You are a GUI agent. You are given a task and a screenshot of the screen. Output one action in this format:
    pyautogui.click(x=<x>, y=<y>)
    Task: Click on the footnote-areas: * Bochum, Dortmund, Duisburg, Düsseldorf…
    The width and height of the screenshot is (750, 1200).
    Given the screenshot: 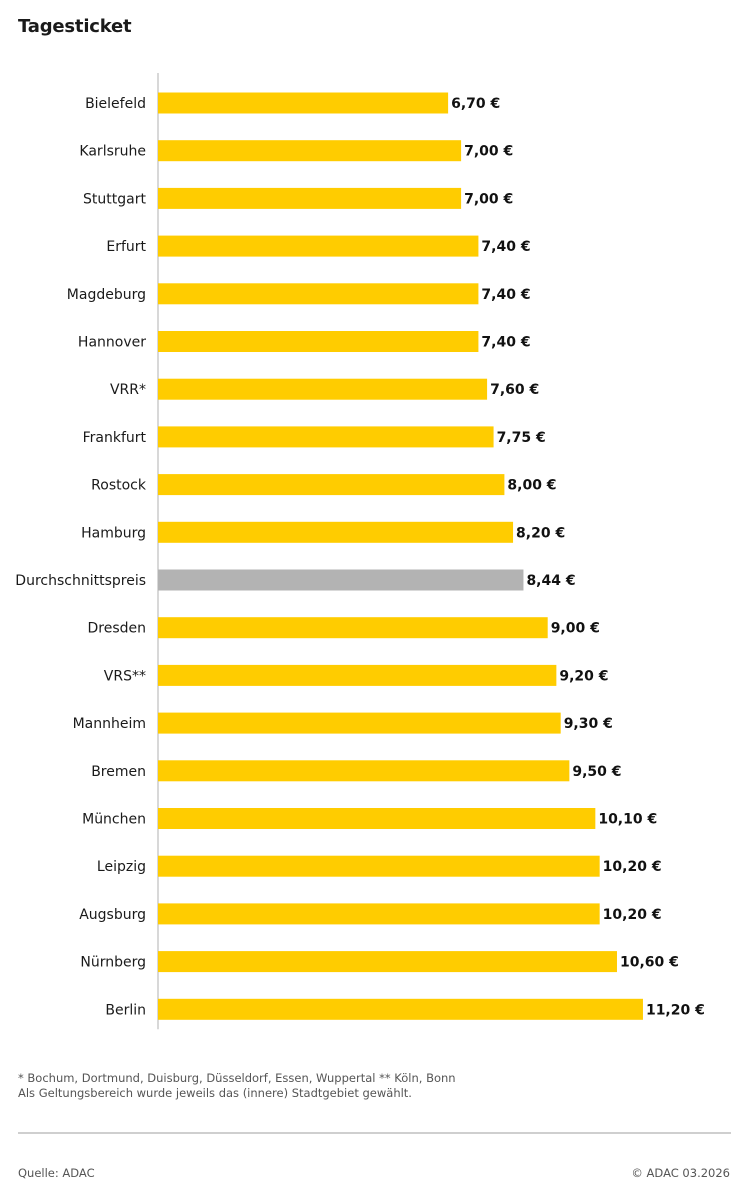 What is the action you would take?
    pyautogui.click(x=237, y=1078)
    